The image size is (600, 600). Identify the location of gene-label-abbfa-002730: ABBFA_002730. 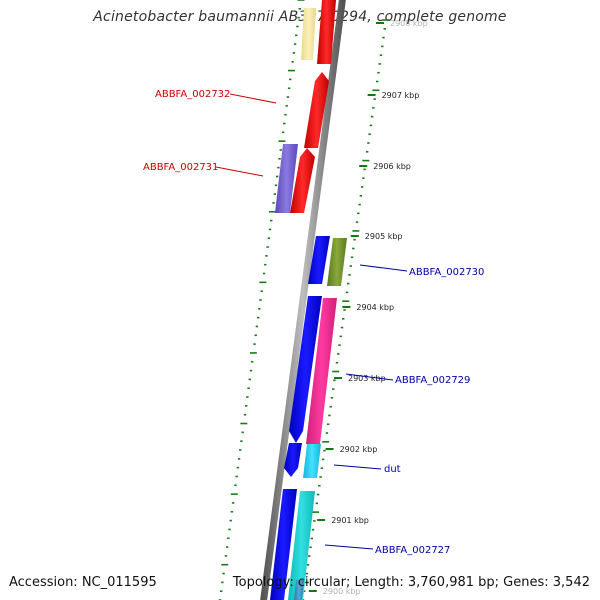
(446, 272).